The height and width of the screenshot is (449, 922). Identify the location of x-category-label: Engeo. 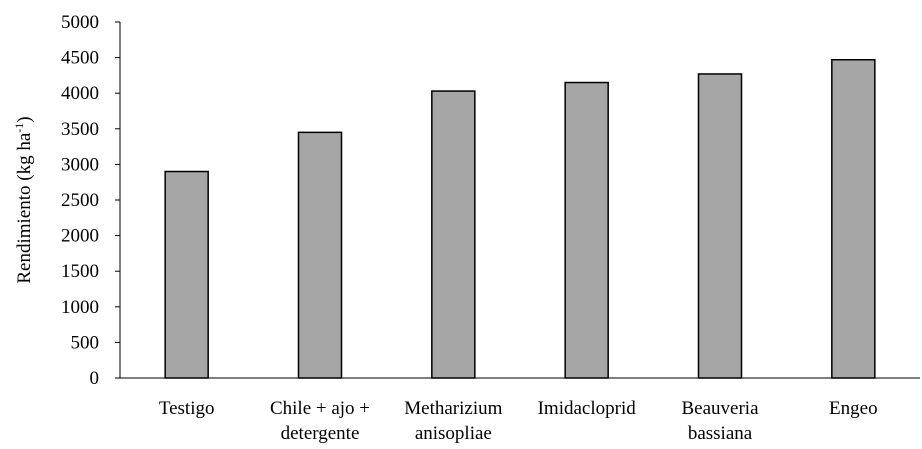
(853, 408).